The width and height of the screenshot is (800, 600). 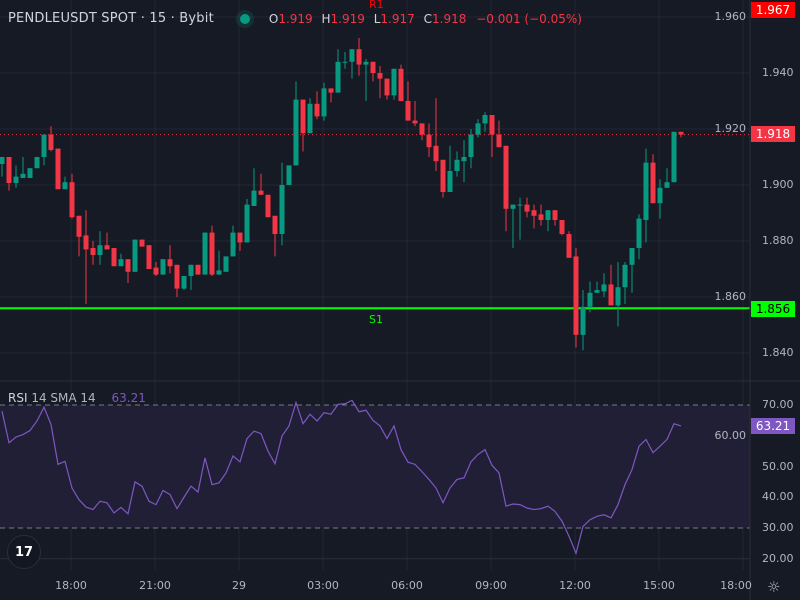 I want to click on price-tick-label: 1.900, so click(x=778, y=184).